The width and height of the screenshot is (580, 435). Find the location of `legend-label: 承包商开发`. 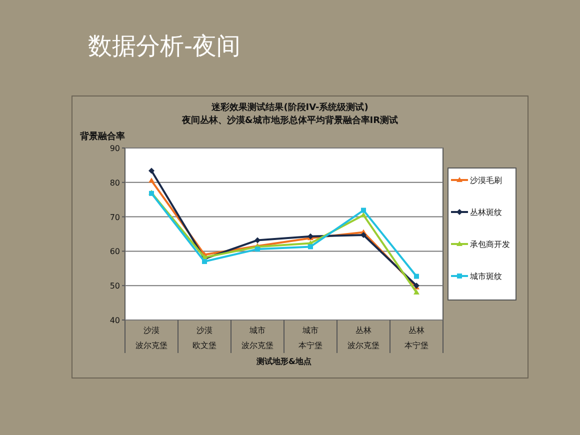

legend-label: 承包商开发 is located at coordinates (490, 244).